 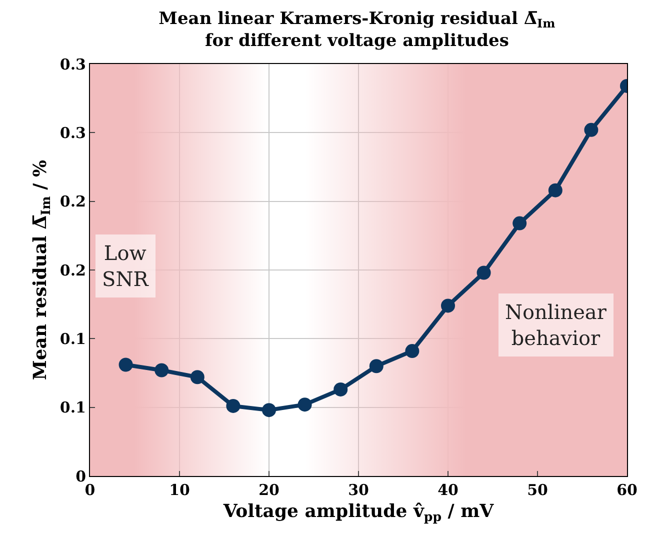 I want to click on x-axis-title: Voltage amplitude v̂$_{pp}$ / mV, so click(x=358, y=512).